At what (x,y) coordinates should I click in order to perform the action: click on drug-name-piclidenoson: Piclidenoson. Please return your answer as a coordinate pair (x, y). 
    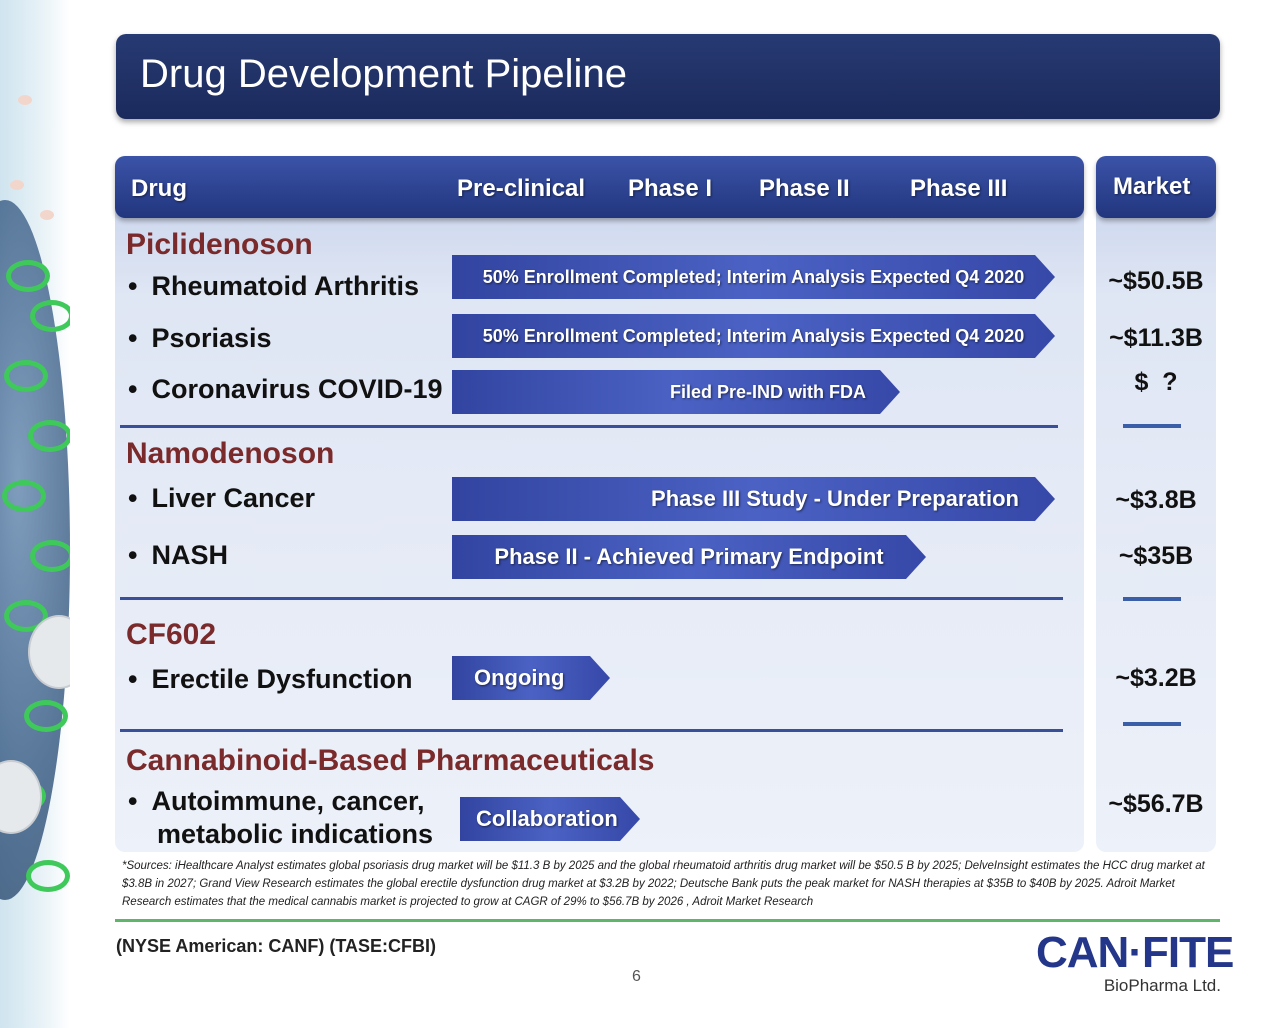
    Looking at the image, I should click on (219, 244).